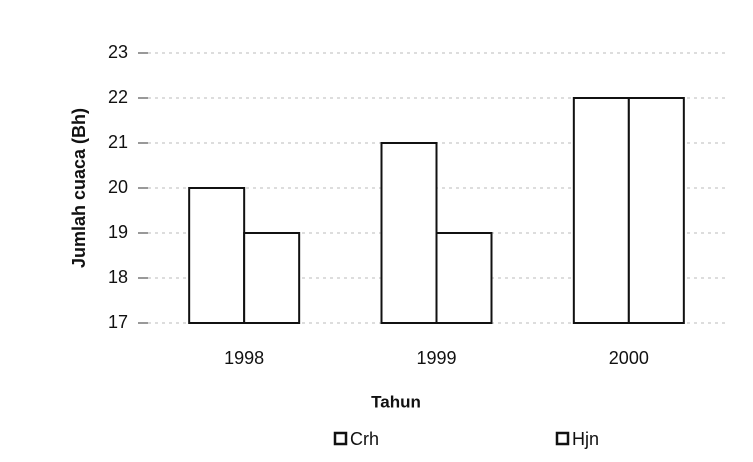  What do you see at coordinates (585, 439) in the screenshot?
I see `legend-label: Hjn` at bounding box center [585, 439].